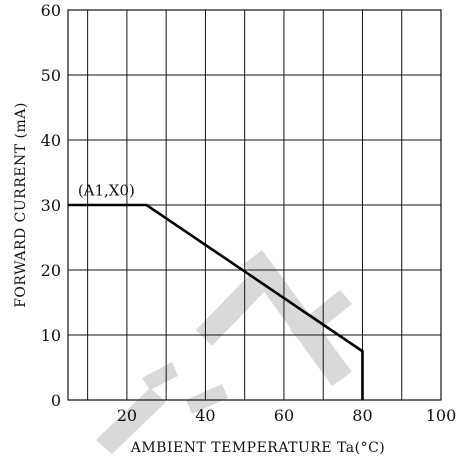  I want to click on y-tick-label: 40, so click(51, 140).